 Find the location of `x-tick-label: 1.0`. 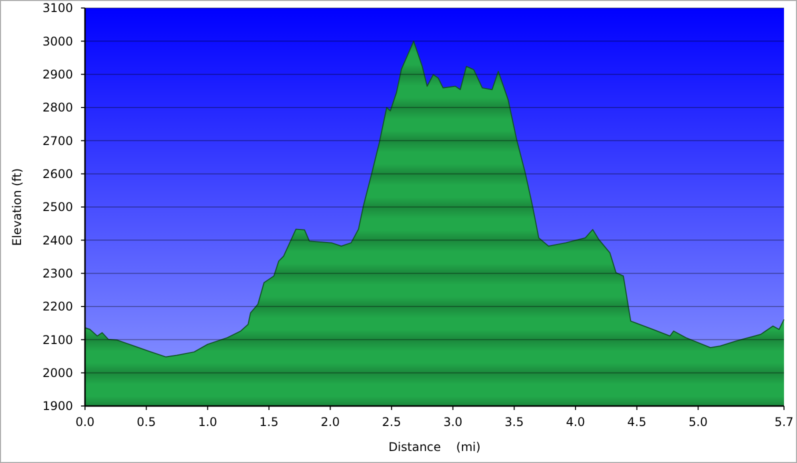

x-tick-label: 1.0 is located at coordinates (208, 422).